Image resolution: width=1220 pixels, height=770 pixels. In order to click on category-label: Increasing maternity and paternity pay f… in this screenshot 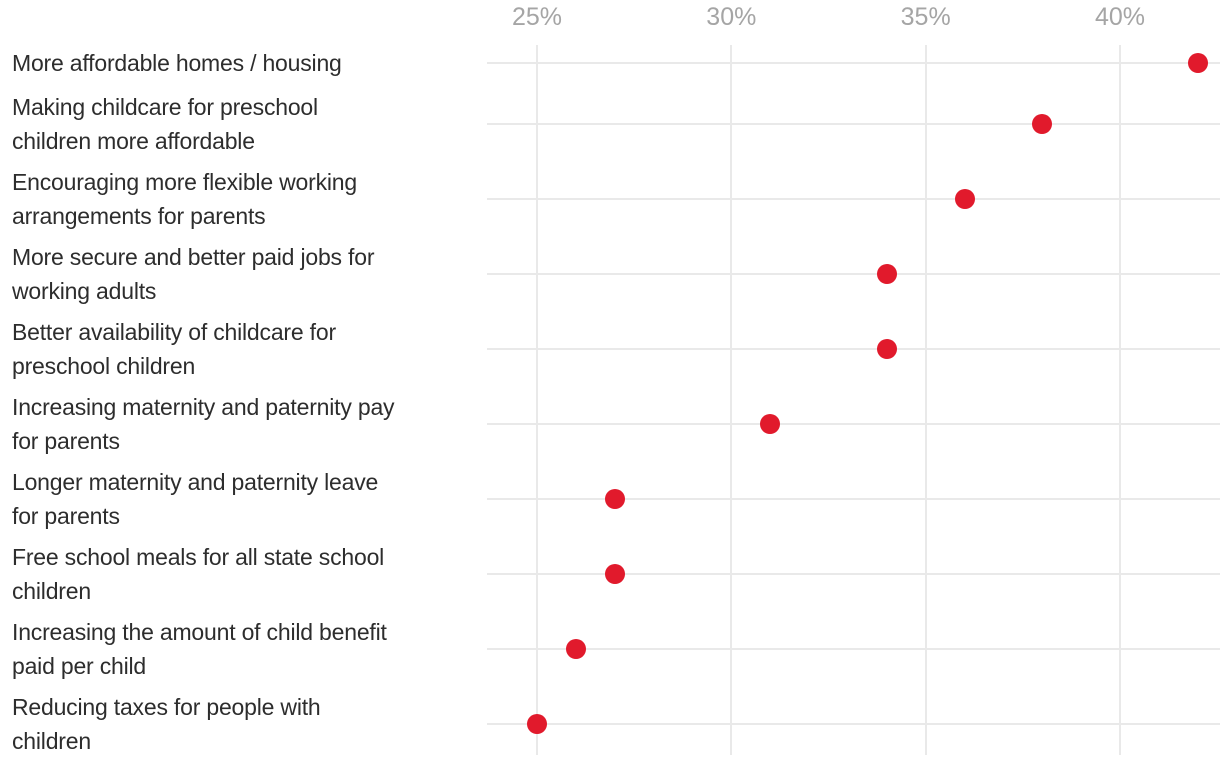, I will do `click(203, 423)`.